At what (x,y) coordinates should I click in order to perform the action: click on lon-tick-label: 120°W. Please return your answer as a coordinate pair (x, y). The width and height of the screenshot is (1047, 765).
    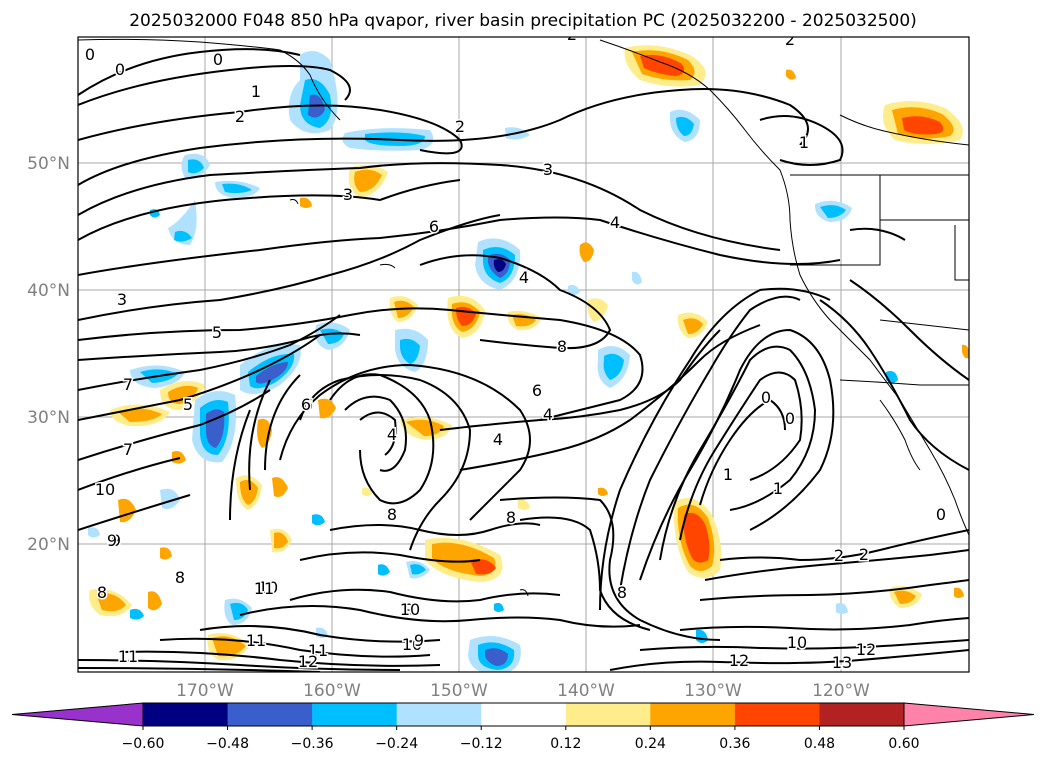
    Looking at the image, I should click on (841, 691).